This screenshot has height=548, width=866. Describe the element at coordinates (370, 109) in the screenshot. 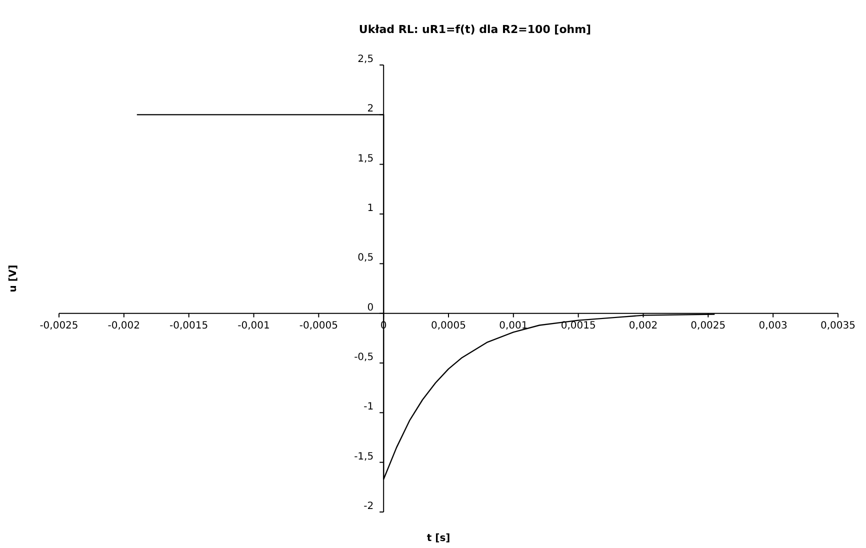

I see `y-tick-label: 2` at that location.